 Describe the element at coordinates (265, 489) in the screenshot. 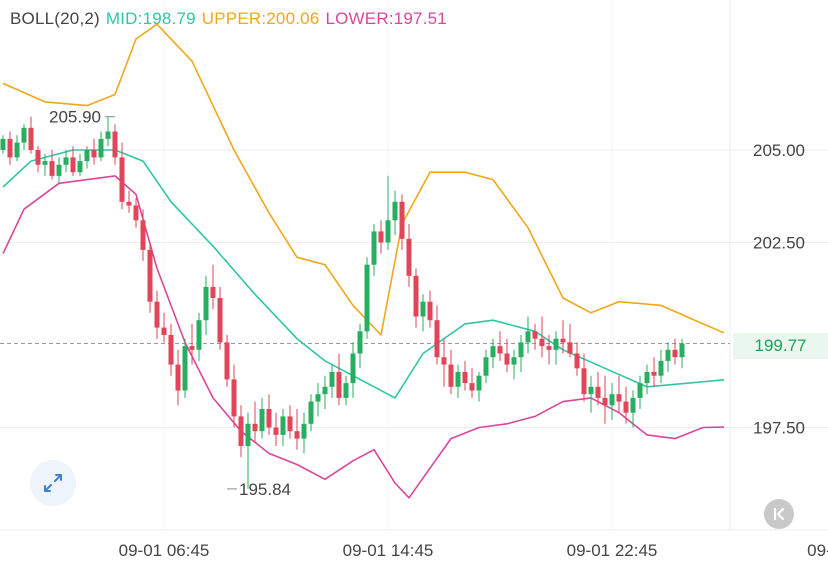

I see `annotation-label: 195.84` at that location.